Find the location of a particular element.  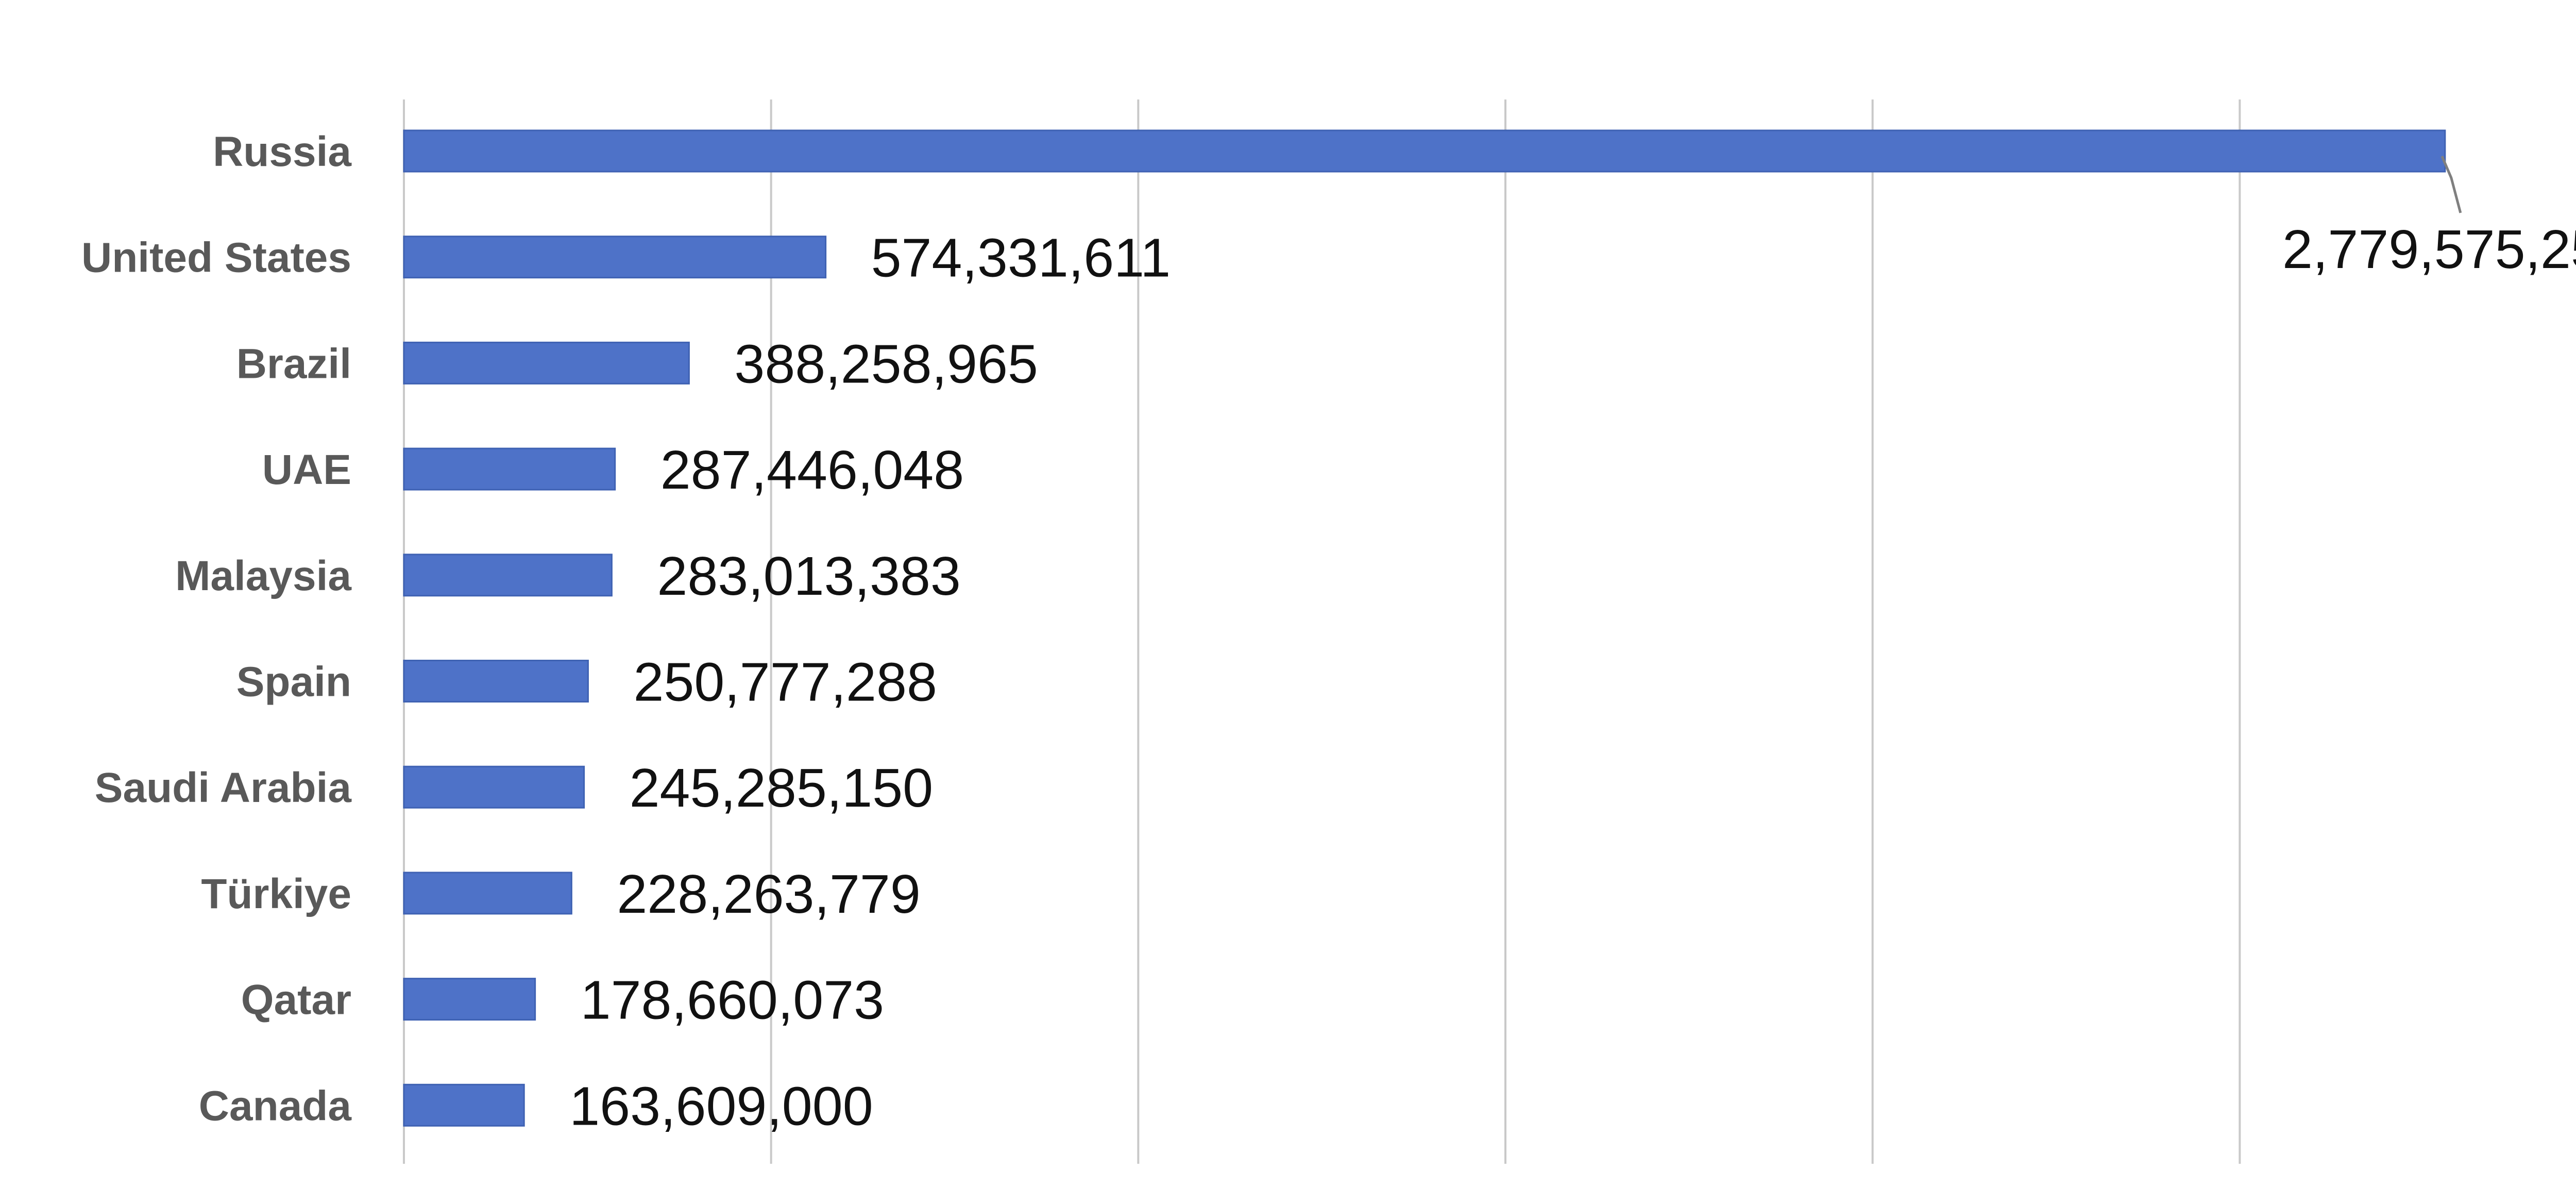

value-label-2: 388,258,965 is located at coordinates (886, 364).